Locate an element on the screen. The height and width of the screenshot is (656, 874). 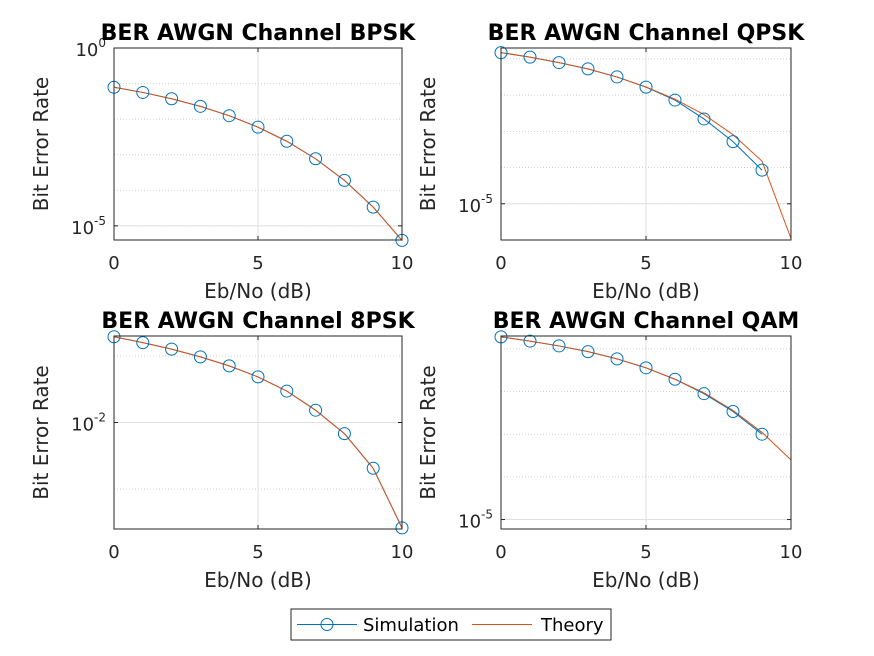
legend-simulation-marker is located at coordinates (327, 624).